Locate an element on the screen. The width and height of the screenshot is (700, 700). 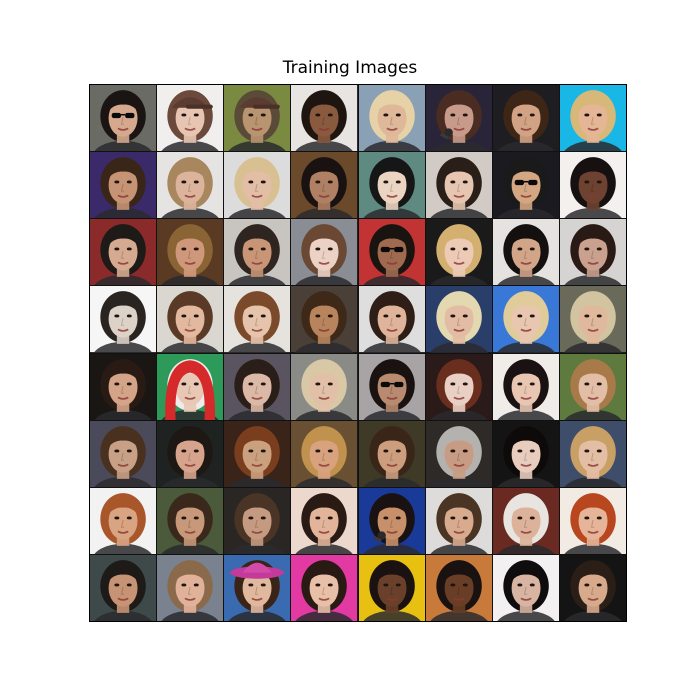
face-thumbnail-r6c1 is located at coordinates (123, 453).